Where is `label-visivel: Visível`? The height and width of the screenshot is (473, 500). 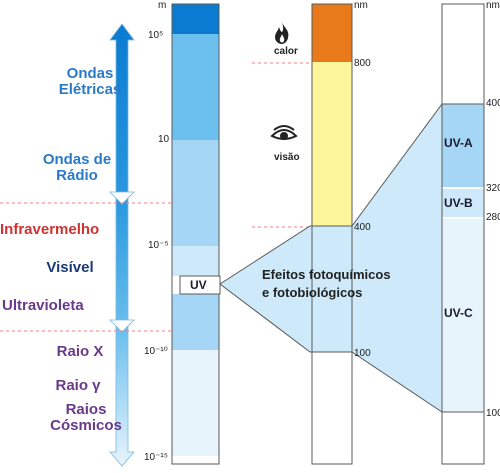
label-visivel: Visível is located at coordinates (70, 267).